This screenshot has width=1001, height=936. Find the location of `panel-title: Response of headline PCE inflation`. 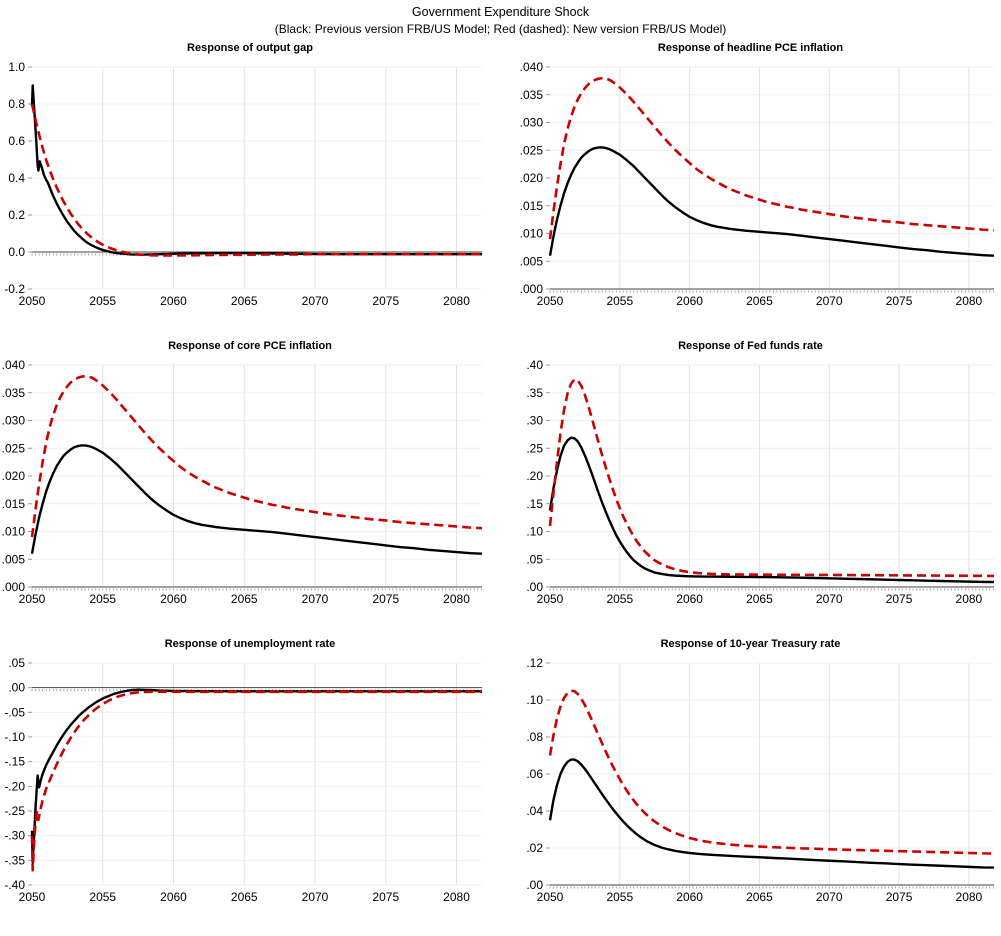

panel-title: Response of headline PCE inflation is located at coordinates (750, 48).